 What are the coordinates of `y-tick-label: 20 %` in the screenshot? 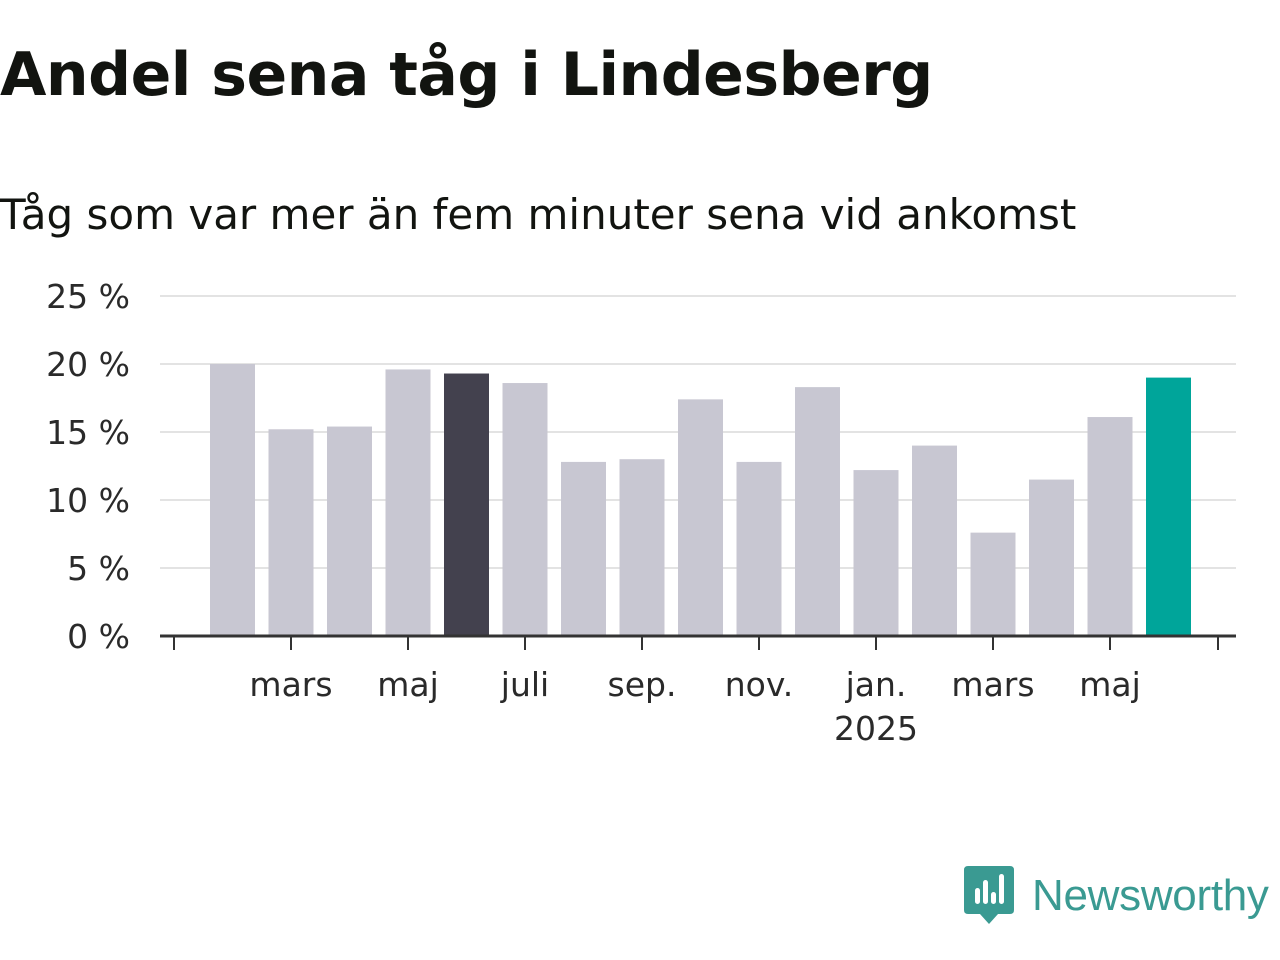 It's located at (88, 364).